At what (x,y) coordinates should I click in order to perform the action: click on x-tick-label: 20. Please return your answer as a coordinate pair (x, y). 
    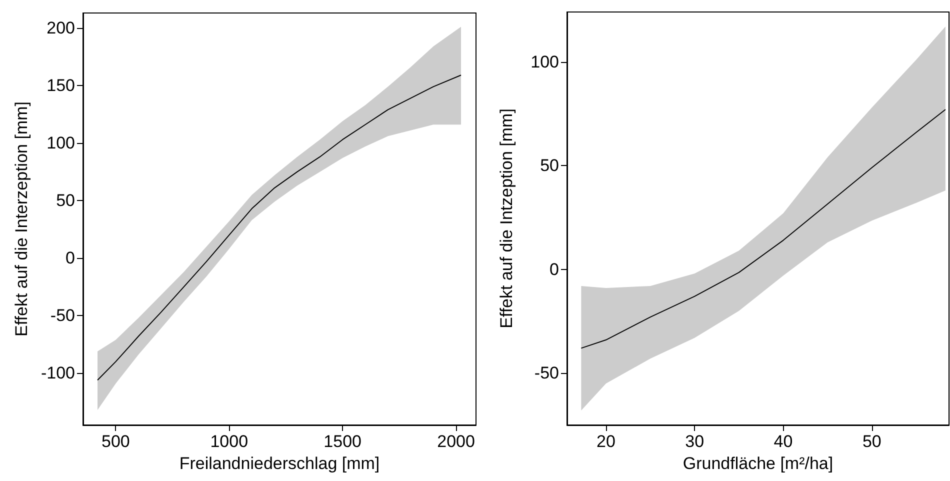
    Looking at the image, I should click on (606, 441).